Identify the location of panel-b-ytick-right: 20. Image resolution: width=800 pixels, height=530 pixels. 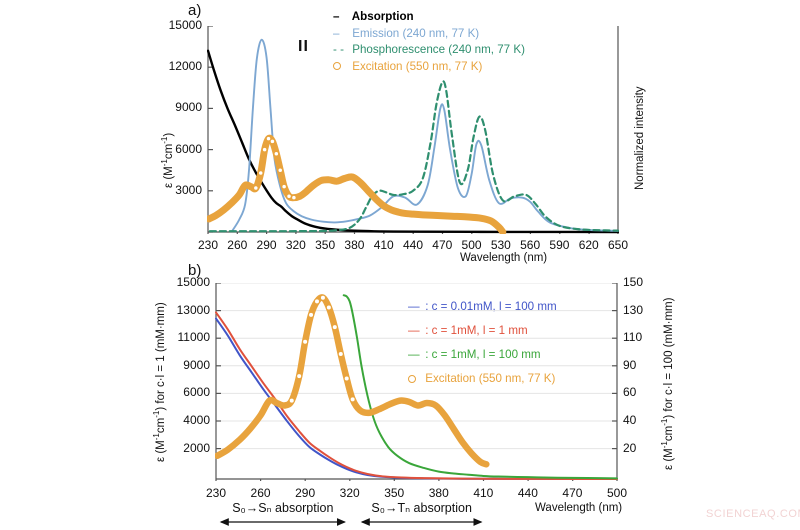
(630, 447).